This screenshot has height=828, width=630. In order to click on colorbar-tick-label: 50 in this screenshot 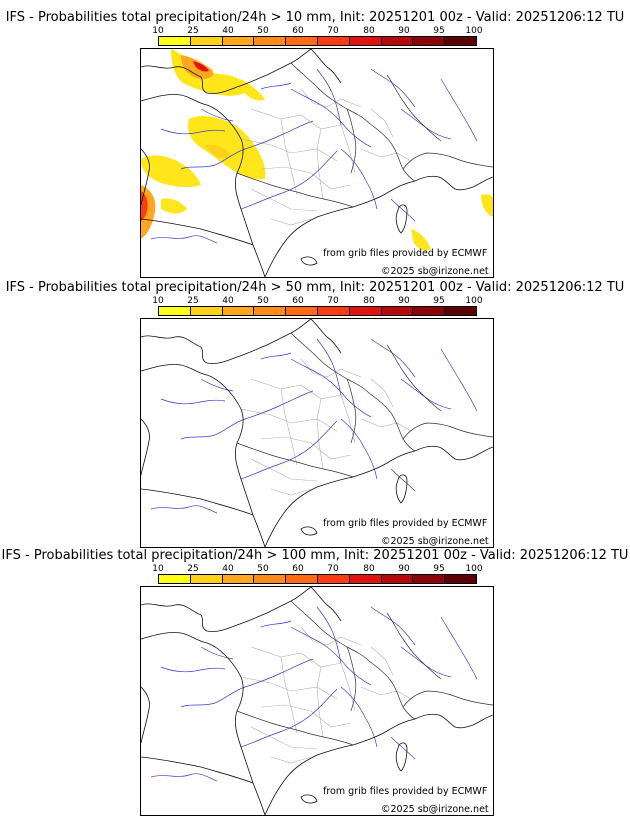, I will do `click(263, 301)`.